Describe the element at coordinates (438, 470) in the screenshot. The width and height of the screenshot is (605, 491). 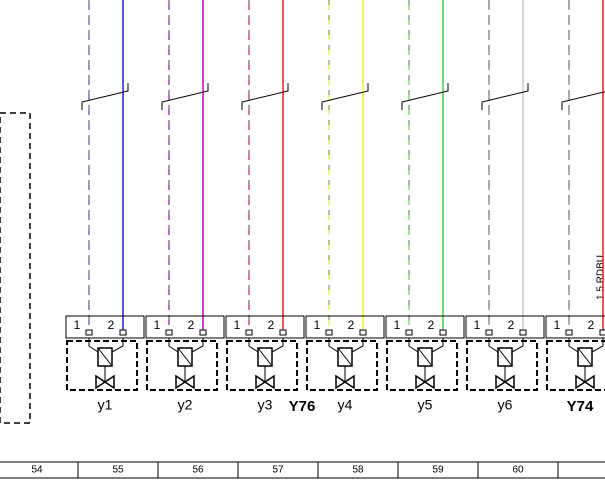
I see `ruler-label: 59` at that location.